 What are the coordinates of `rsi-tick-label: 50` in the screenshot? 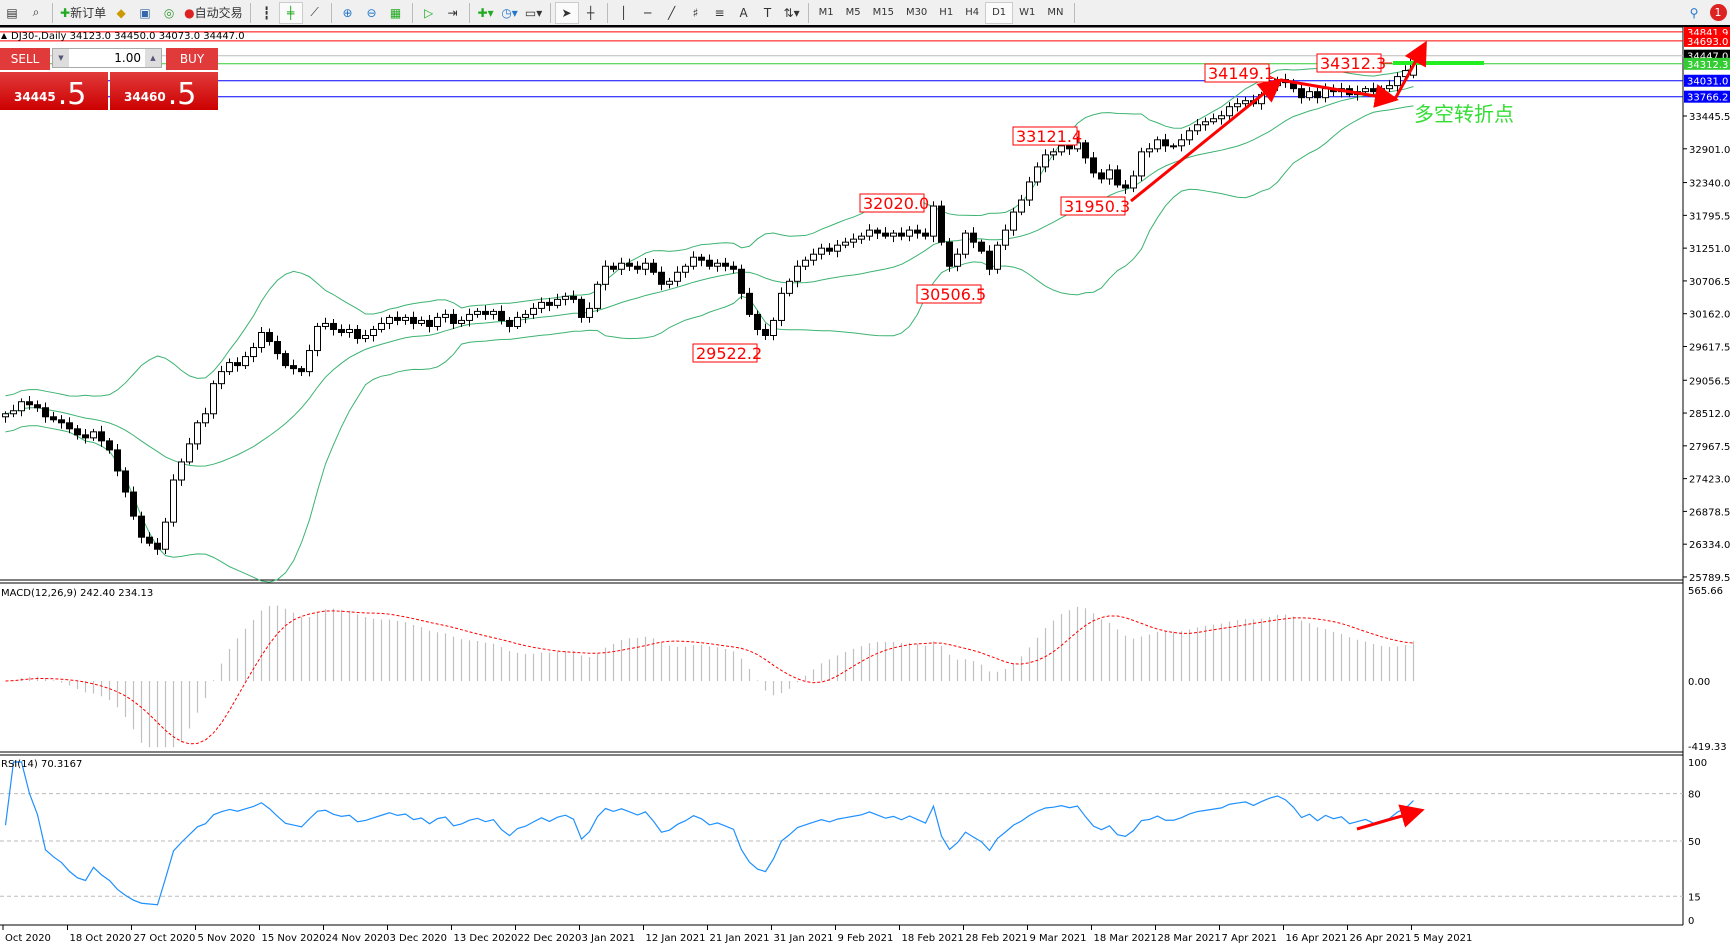 It's located at (1694, 842).